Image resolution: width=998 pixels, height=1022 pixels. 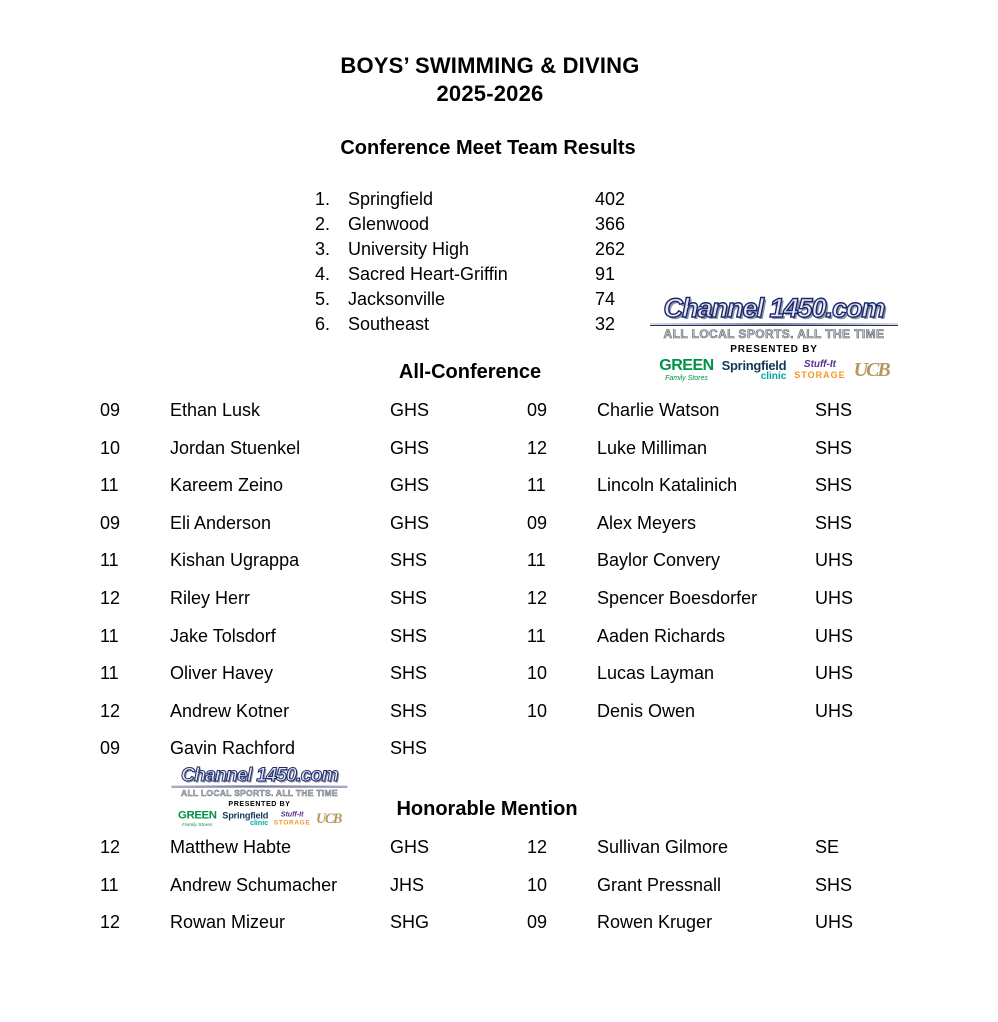 What do you see at coordinates (231, 847) in the screenshot?
I see `athlete-name: Matthew Habte` at bounding box center [231, 847].